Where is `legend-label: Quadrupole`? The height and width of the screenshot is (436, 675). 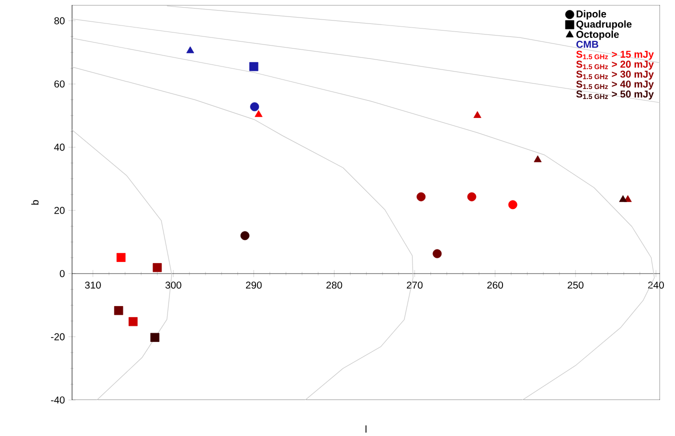
legend-label: Quadrupole is located at coordinates (604, 25).